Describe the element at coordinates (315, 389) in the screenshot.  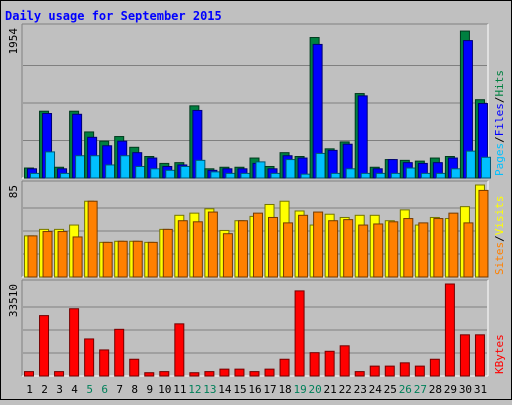
I see `x-tick-label: 20` at that location.